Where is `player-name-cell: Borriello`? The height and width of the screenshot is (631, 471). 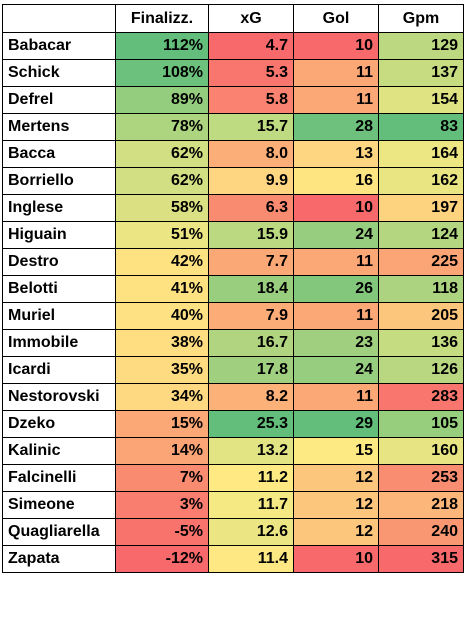
player-name-cell: Borriello is located at coordinates (59, 181).